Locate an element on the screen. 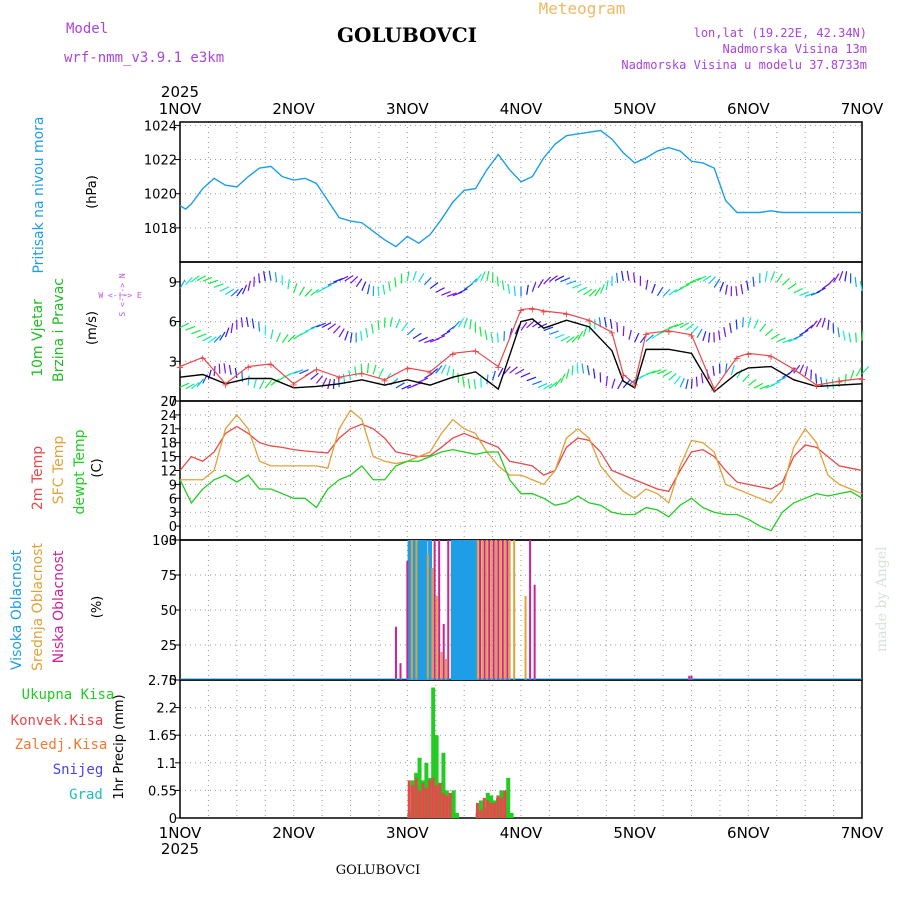 Image resolution: width=900 pixels, height=904 pixels. pressure-ytick-label: 1024 is located at coordinates (160, 126).